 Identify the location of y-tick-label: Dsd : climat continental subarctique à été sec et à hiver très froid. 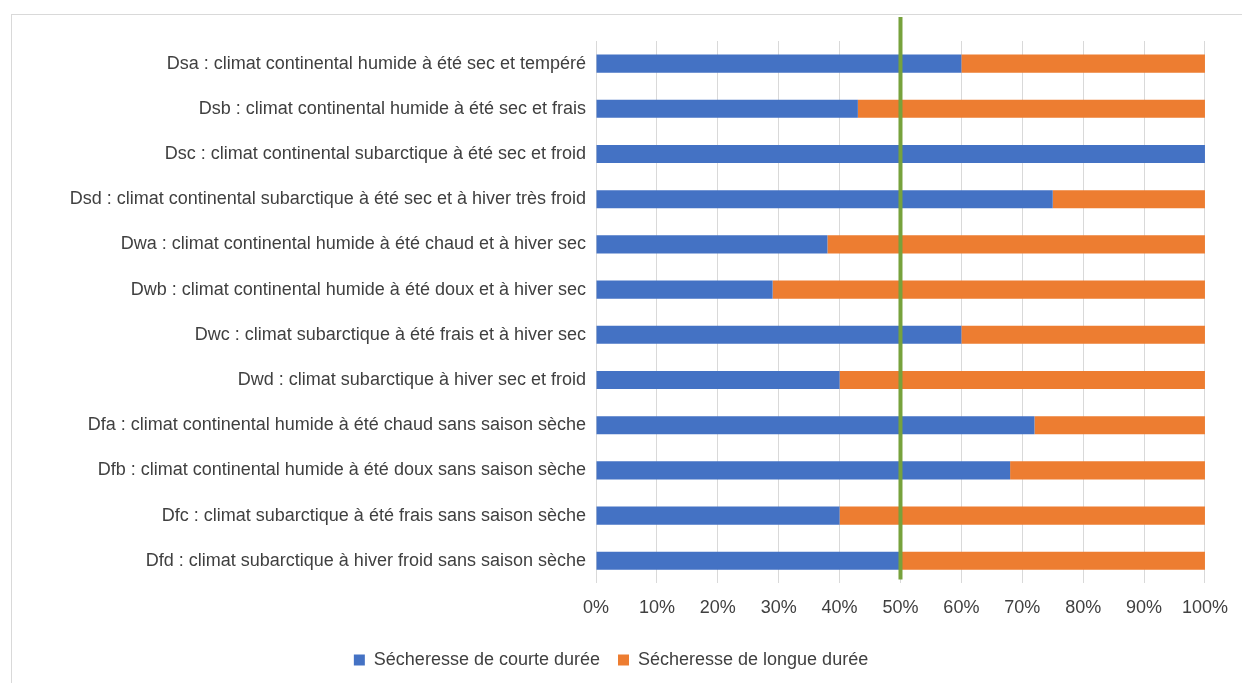
(327, 198).